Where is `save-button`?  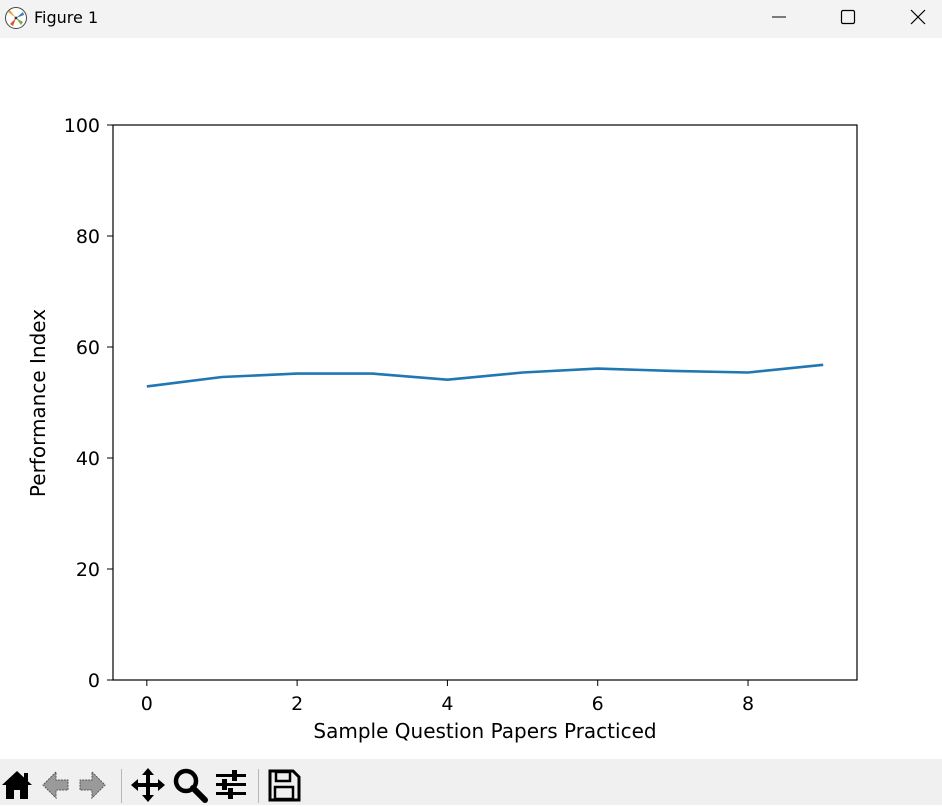
save-button is located at coordinates (284, 785).